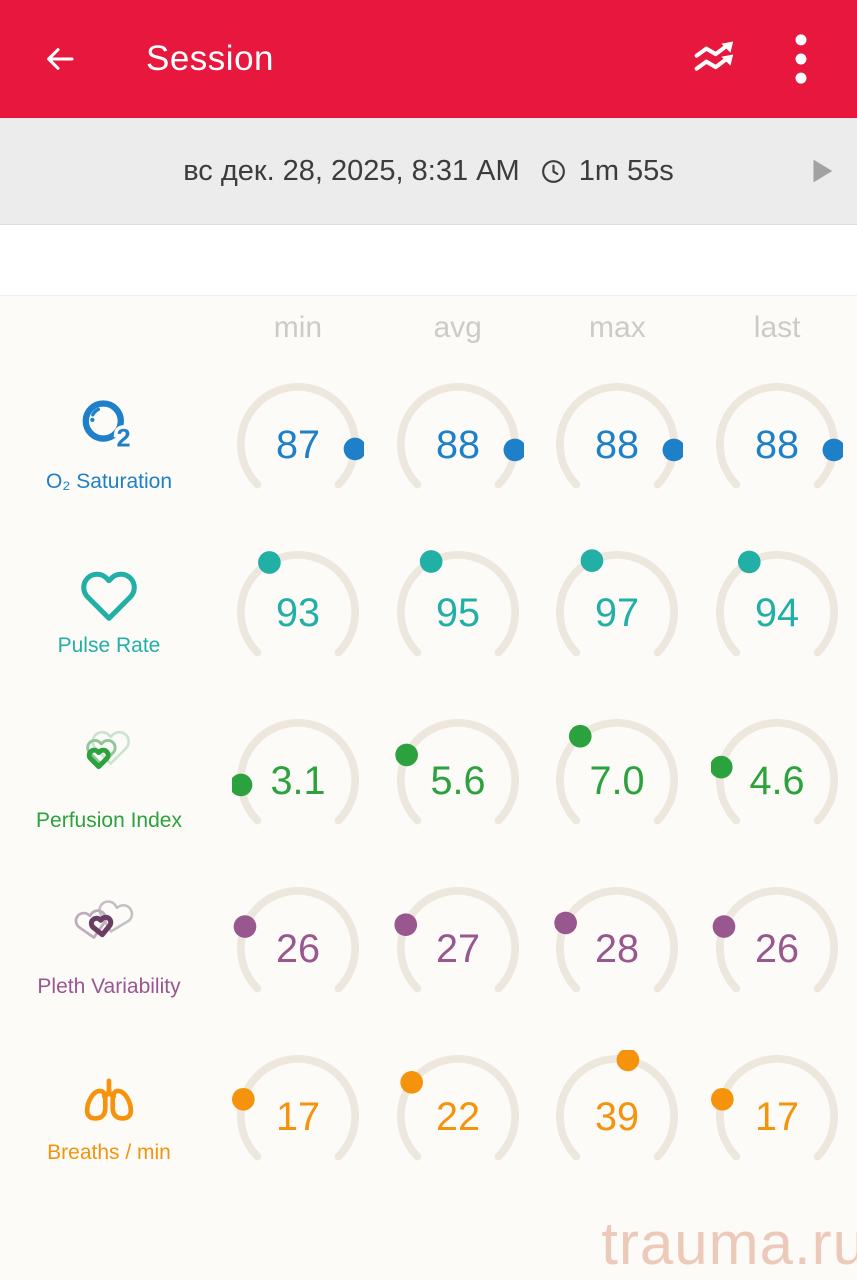 Image resolution: width=857 pixels, height=1280 pixels. I want to click on gauge-value: 5.6, so click(457, 781).